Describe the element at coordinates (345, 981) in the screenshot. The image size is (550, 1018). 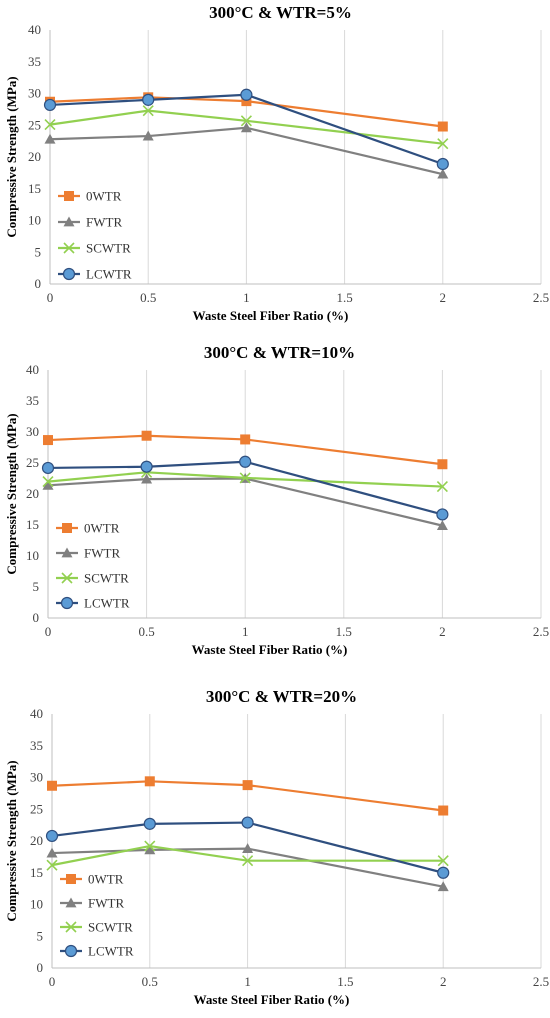
I see `x-tick-label: 1.5` at that location.